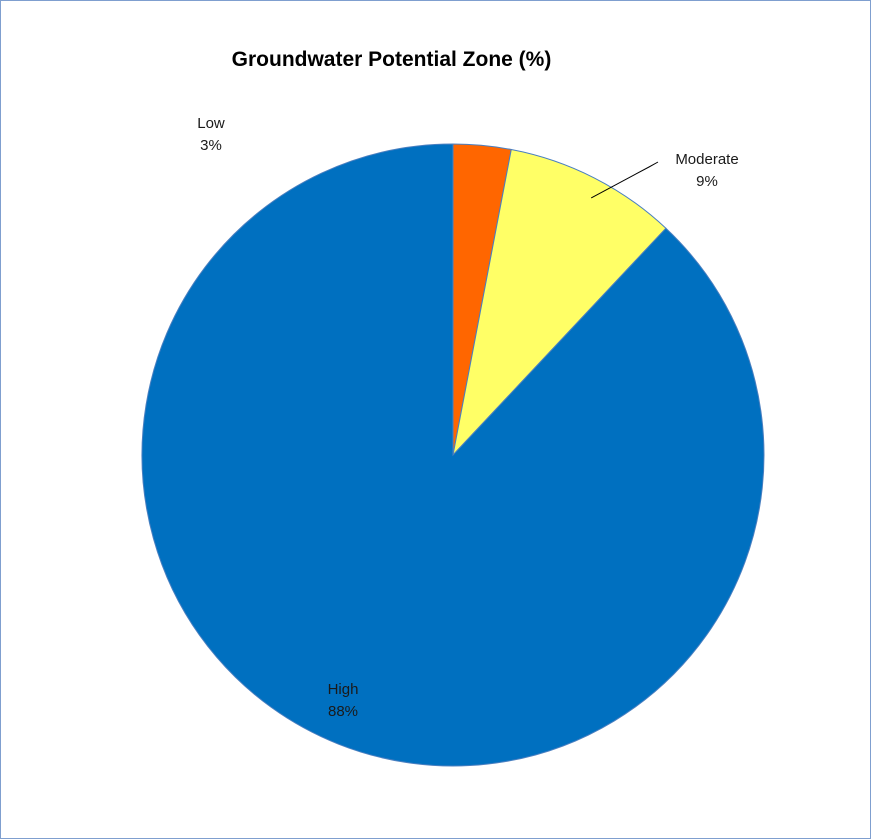  What do you see at coordinates (706, 159) in the screenshot?
I see `data-label-moderate-name: Moderate` at bounding box center [706, 159].